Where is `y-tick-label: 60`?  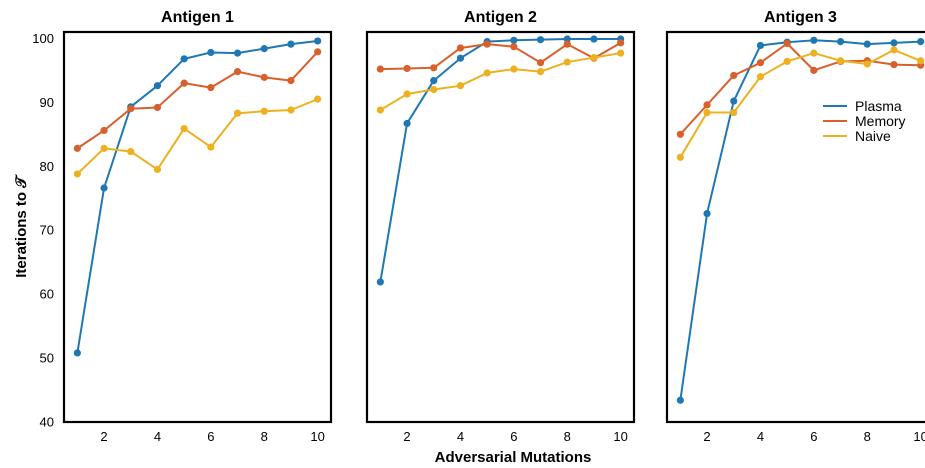 y-tick-label: 60 is located at coordinates (47, 294).